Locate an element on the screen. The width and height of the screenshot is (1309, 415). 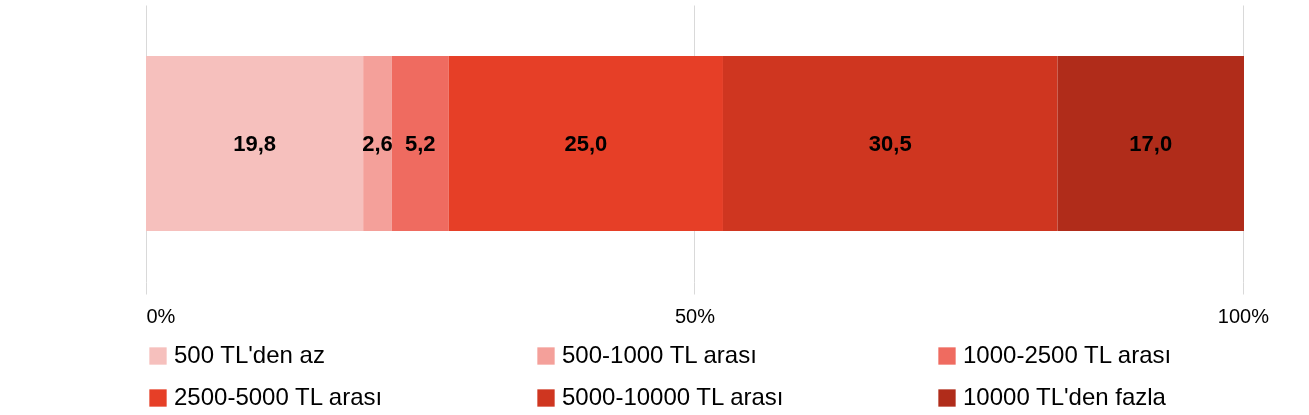
data-label: 30,5 is located at coordinates (890, 143).